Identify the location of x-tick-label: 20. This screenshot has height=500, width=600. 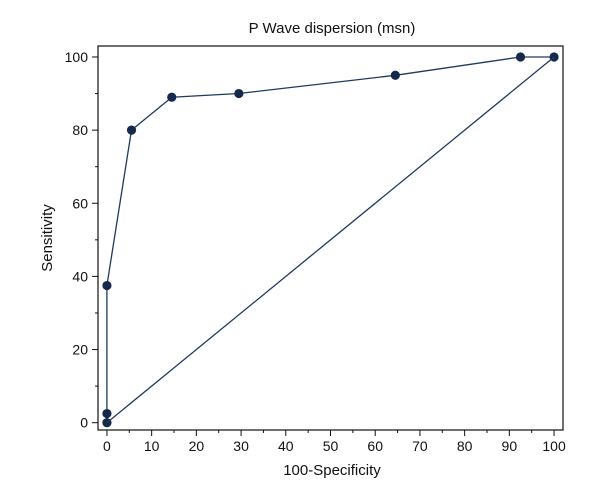
(197, 446).